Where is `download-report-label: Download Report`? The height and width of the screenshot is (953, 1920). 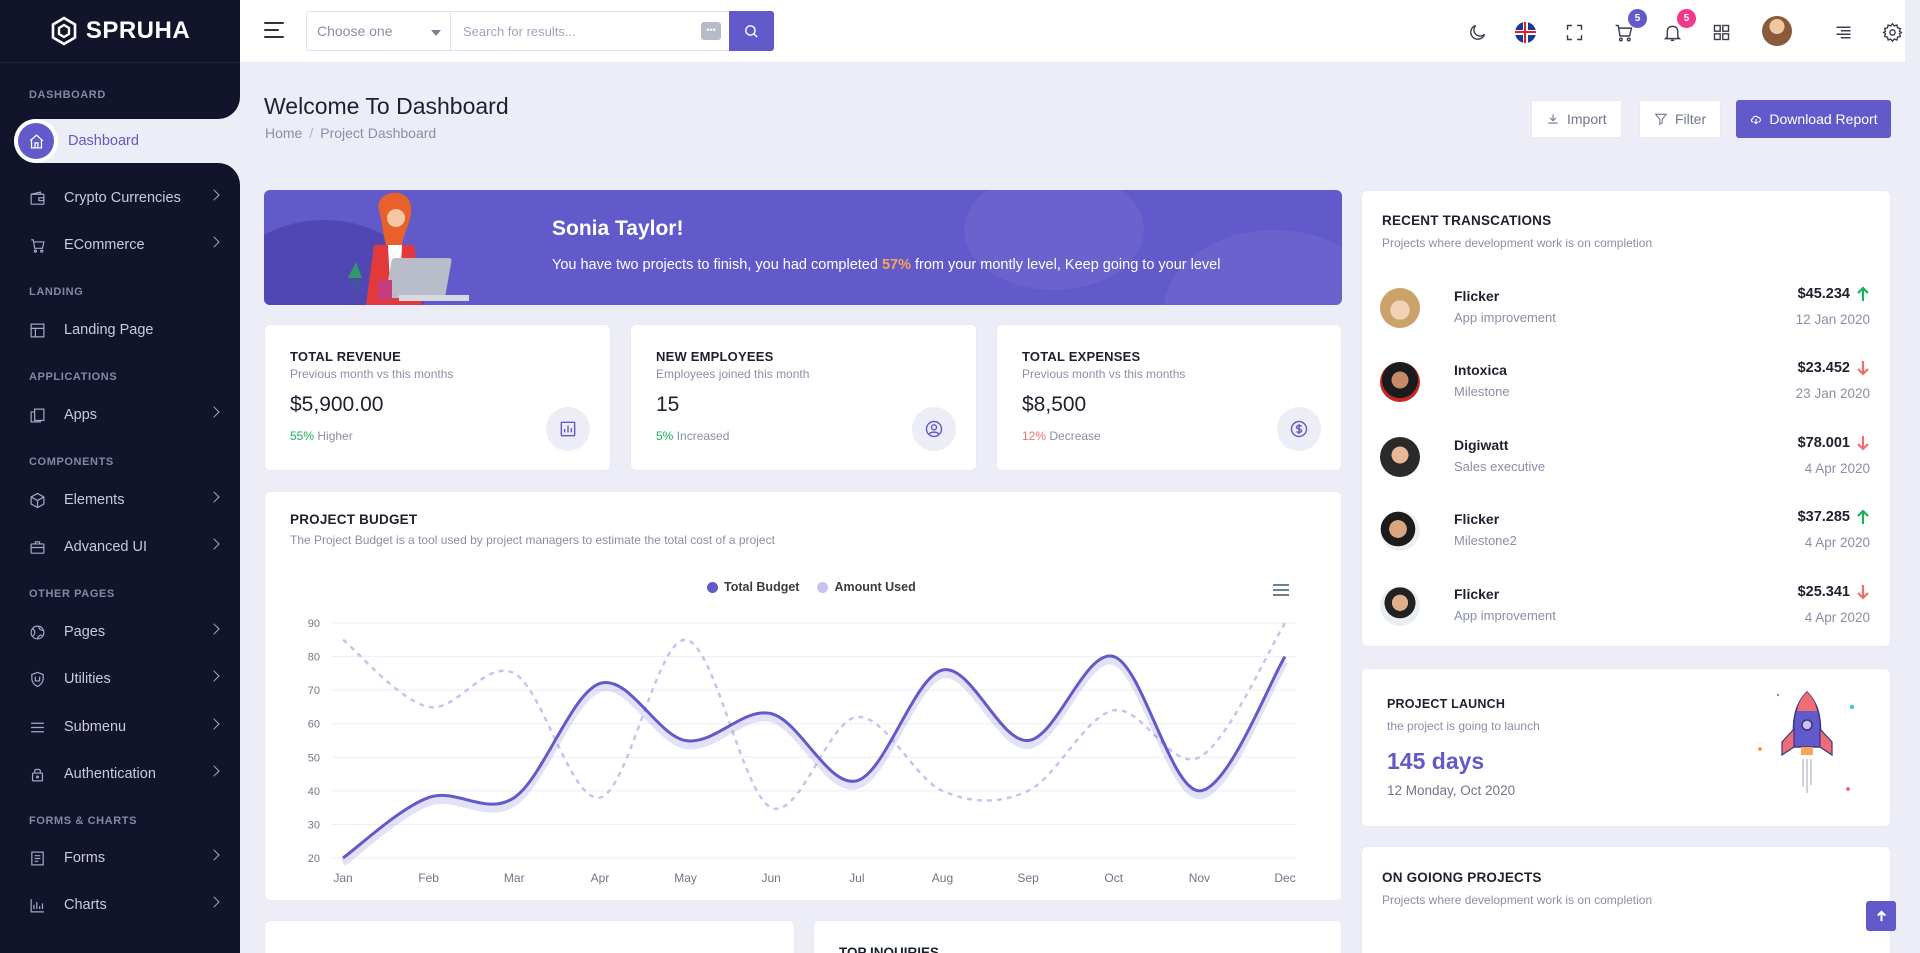 download-report-label: Download Report is located at coordinates (1823, 119).